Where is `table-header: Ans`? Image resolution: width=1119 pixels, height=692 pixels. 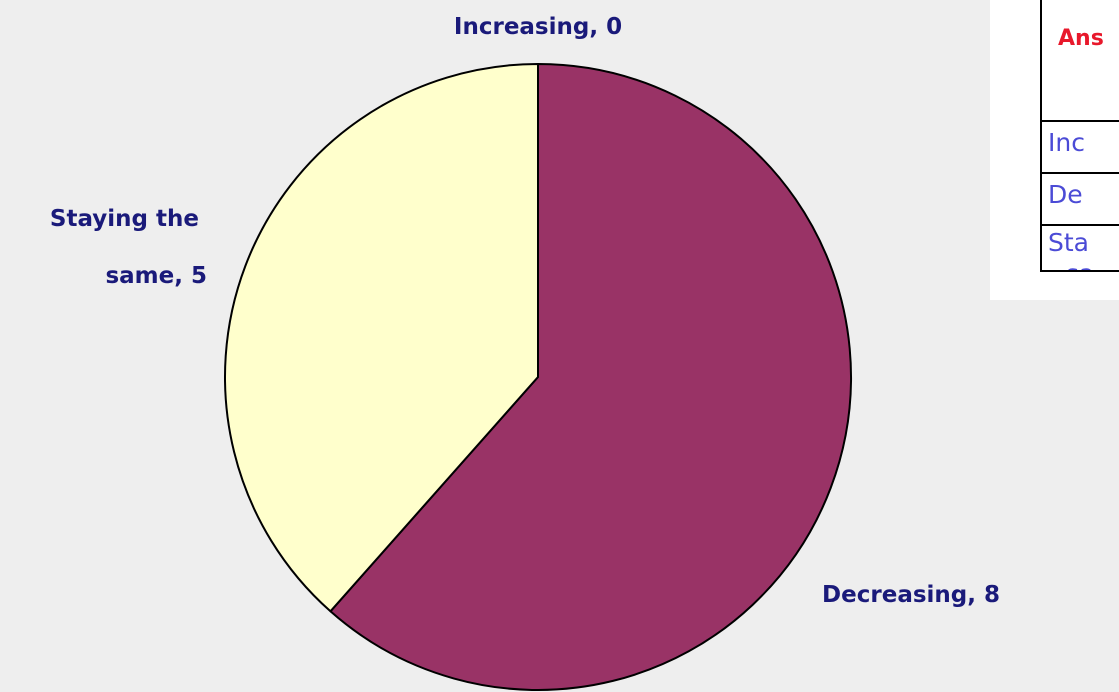
table-header: Ans is located at coordinates (1080, 61).